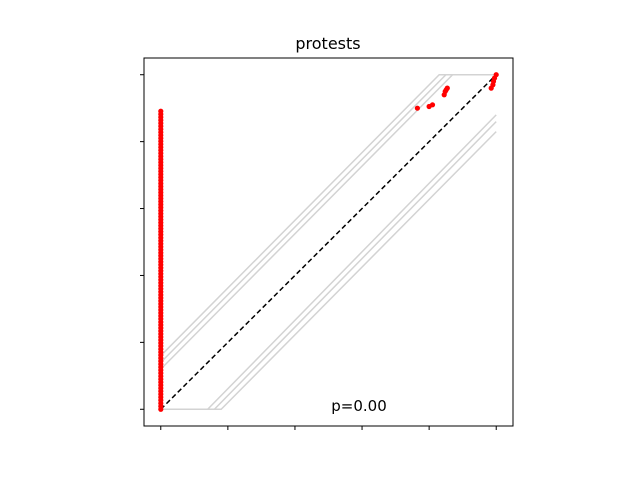 The width and height of the screenshot is (640, 480). Describe the element at coordinates (328, 428) in the screenshot. I see `x-axis-ticks` at that location.